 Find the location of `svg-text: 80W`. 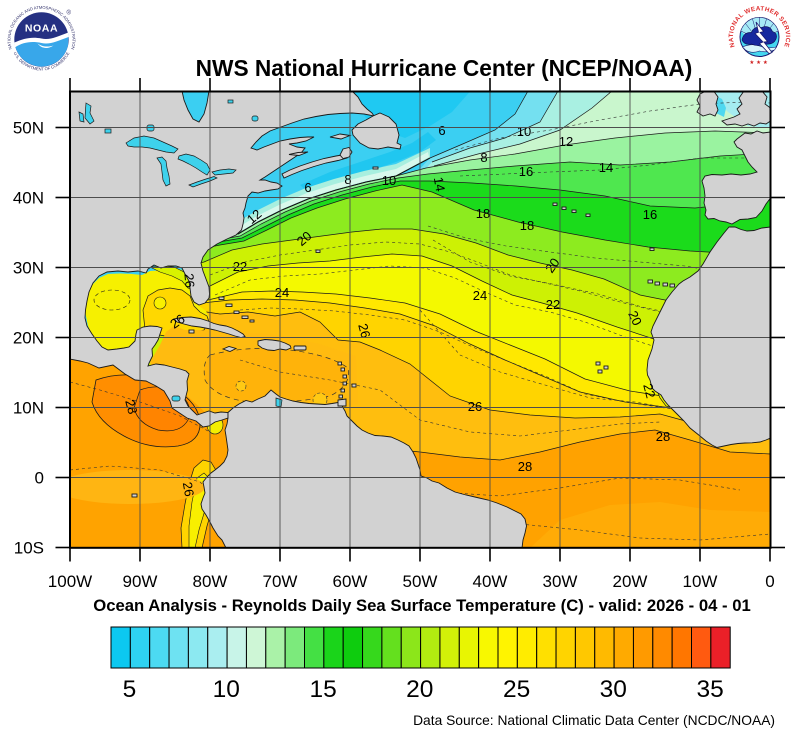

svg-text: 80W is located at coordinates (210, 581).